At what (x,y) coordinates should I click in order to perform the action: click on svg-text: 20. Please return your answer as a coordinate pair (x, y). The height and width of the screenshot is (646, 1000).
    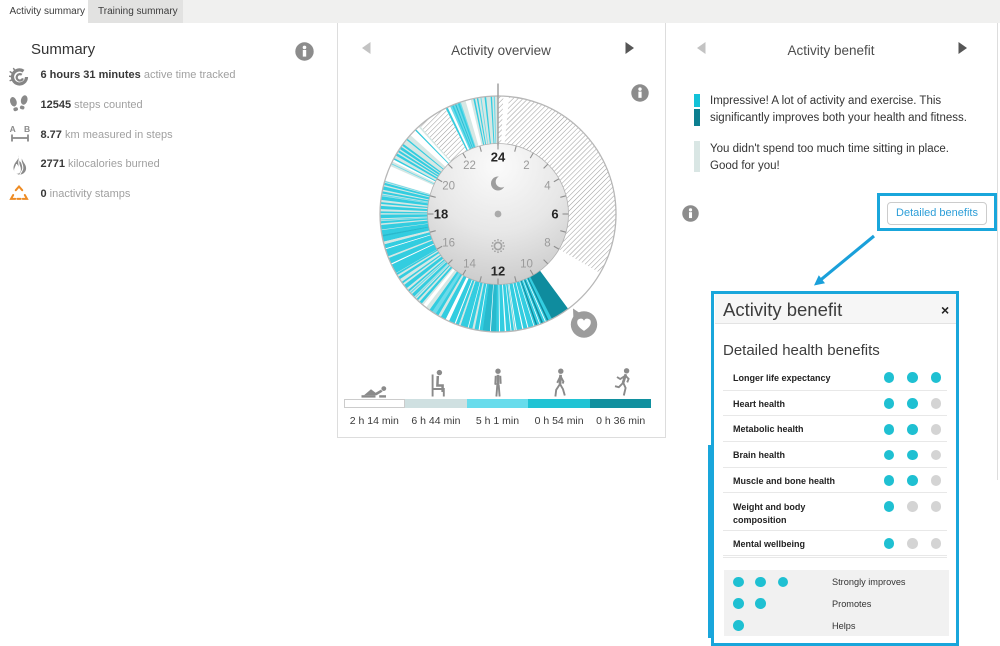
    Looking at the image, I should click on (448, 187).